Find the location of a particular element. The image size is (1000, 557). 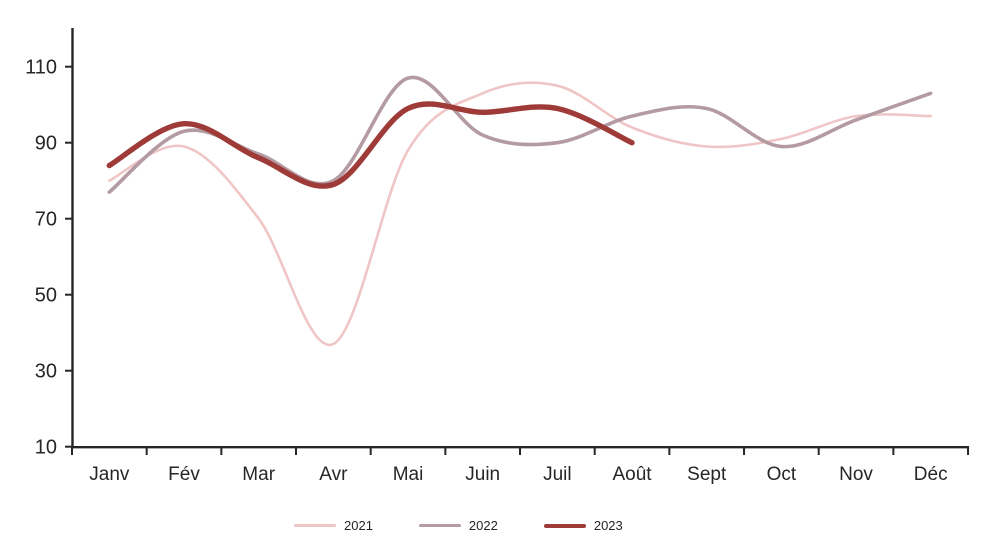

x-axis-label: Avr is located at coordinates (333, 474).